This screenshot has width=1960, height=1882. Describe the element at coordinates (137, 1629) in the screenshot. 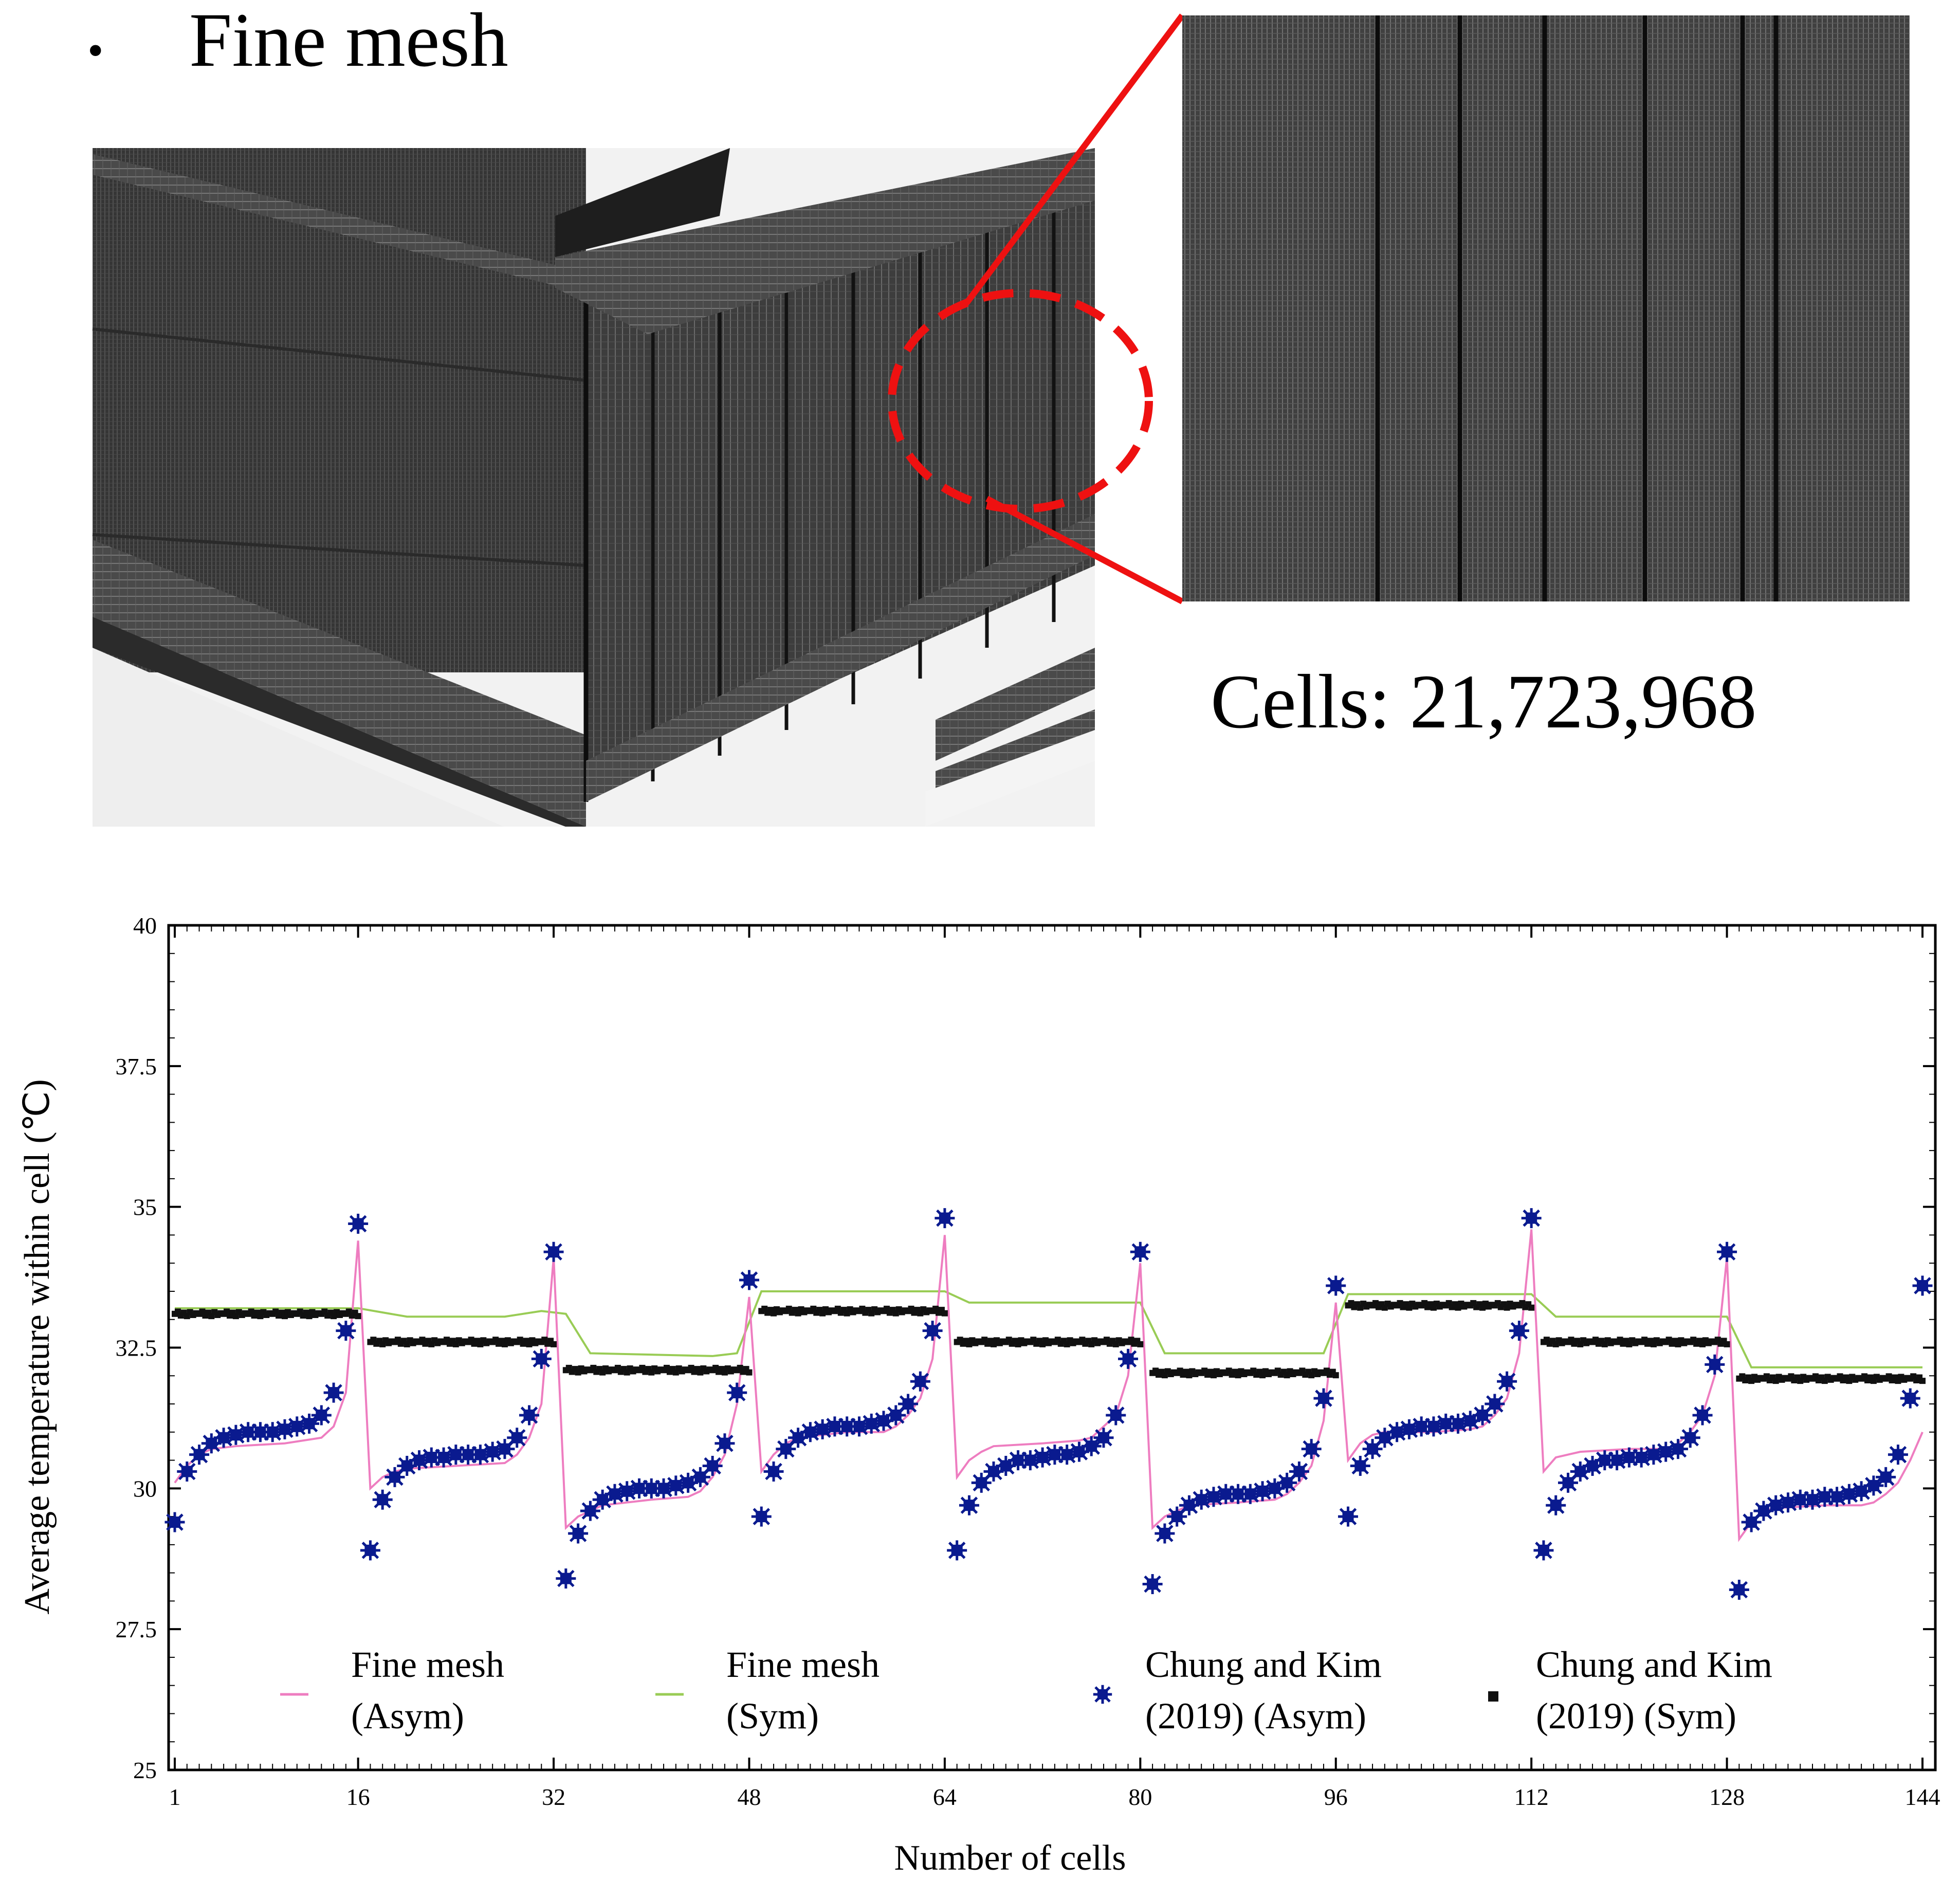

I see `y-tick-label: 27.5` at that location.